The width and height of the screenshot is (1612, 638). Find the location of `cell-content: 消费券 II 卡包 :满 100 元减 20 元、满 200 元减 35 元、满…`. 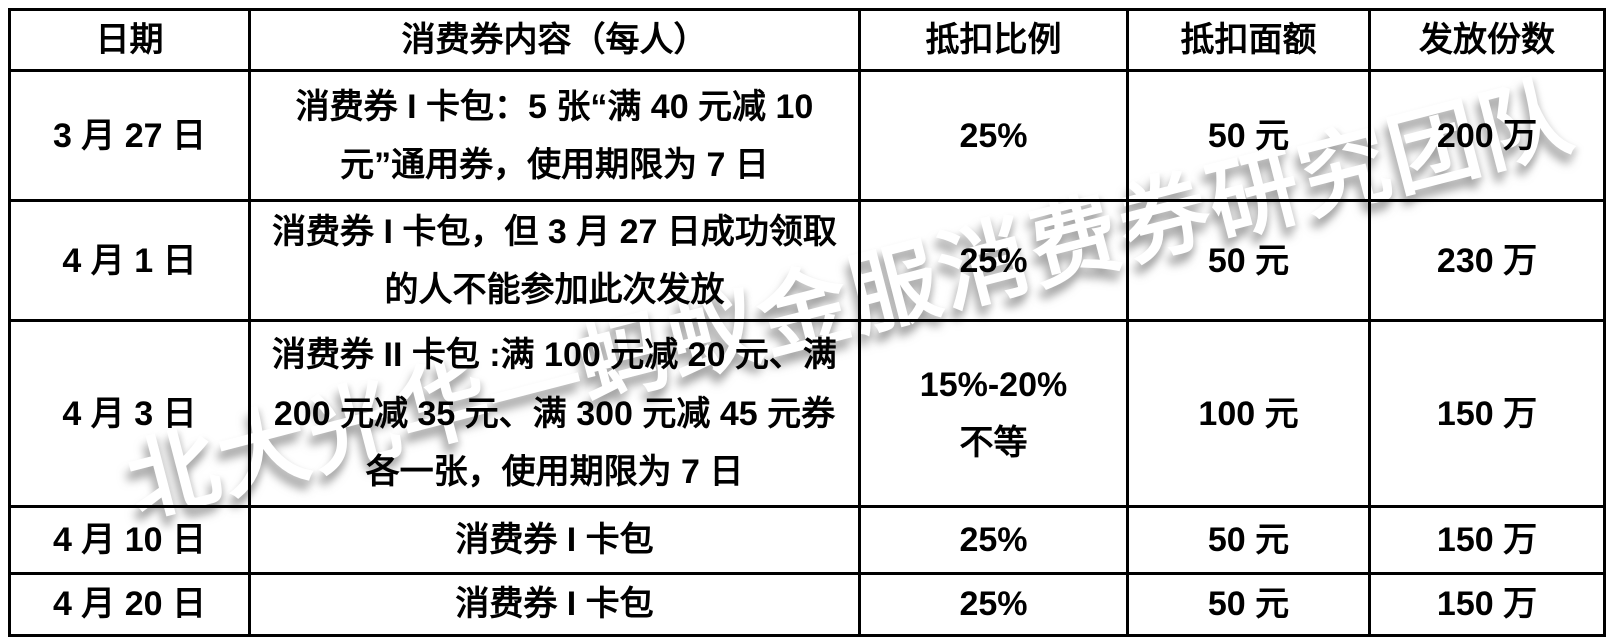

cell-content: 消费券 II 卡包 :满 100 元减 20 元、满 200 元减 35 元、满… is located at coordinates (554, 414).